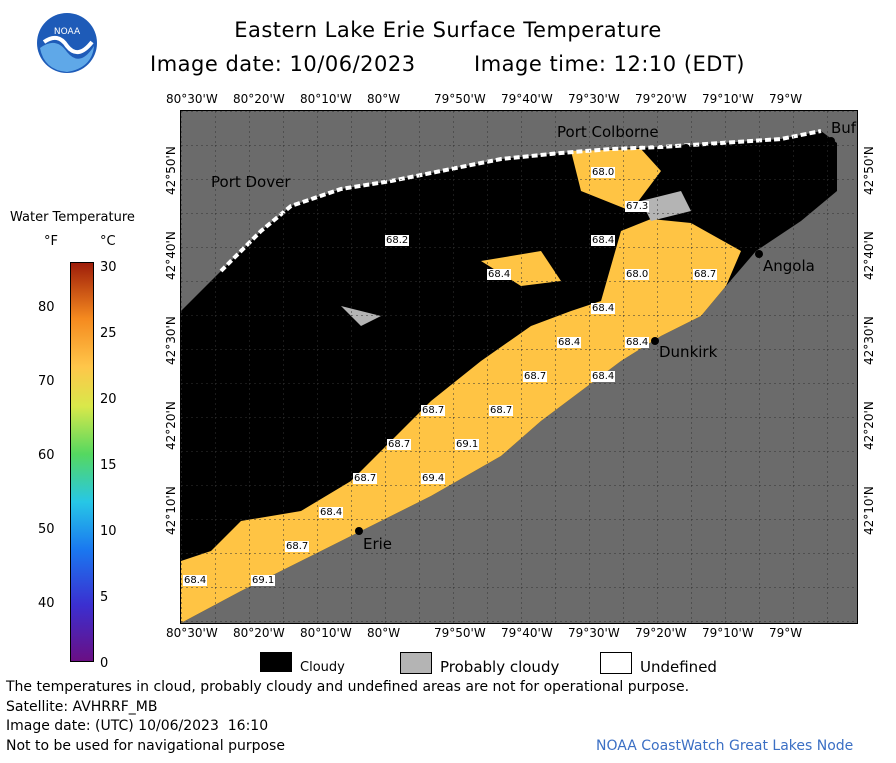  What do you see at coordinates (192, 633) in the screenshot?
I see `bottom-tick-label: 80°30'W` at bounding box center [192, 633].